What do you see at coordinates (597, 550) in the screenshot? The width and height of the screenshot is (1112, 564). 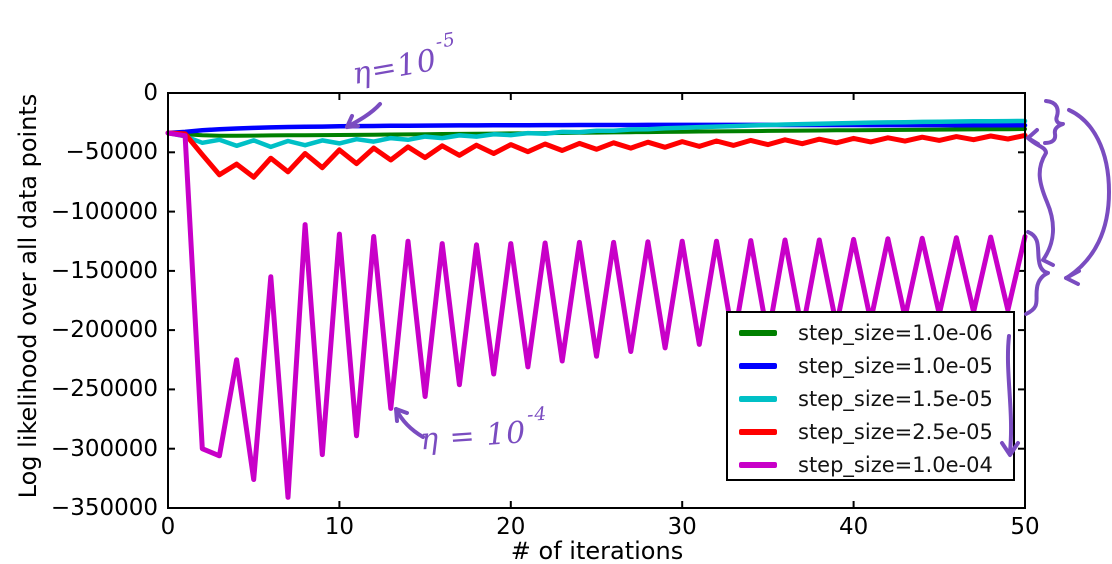 I see `x-axis-label: # of iterations` at bounding box center [597, 550].